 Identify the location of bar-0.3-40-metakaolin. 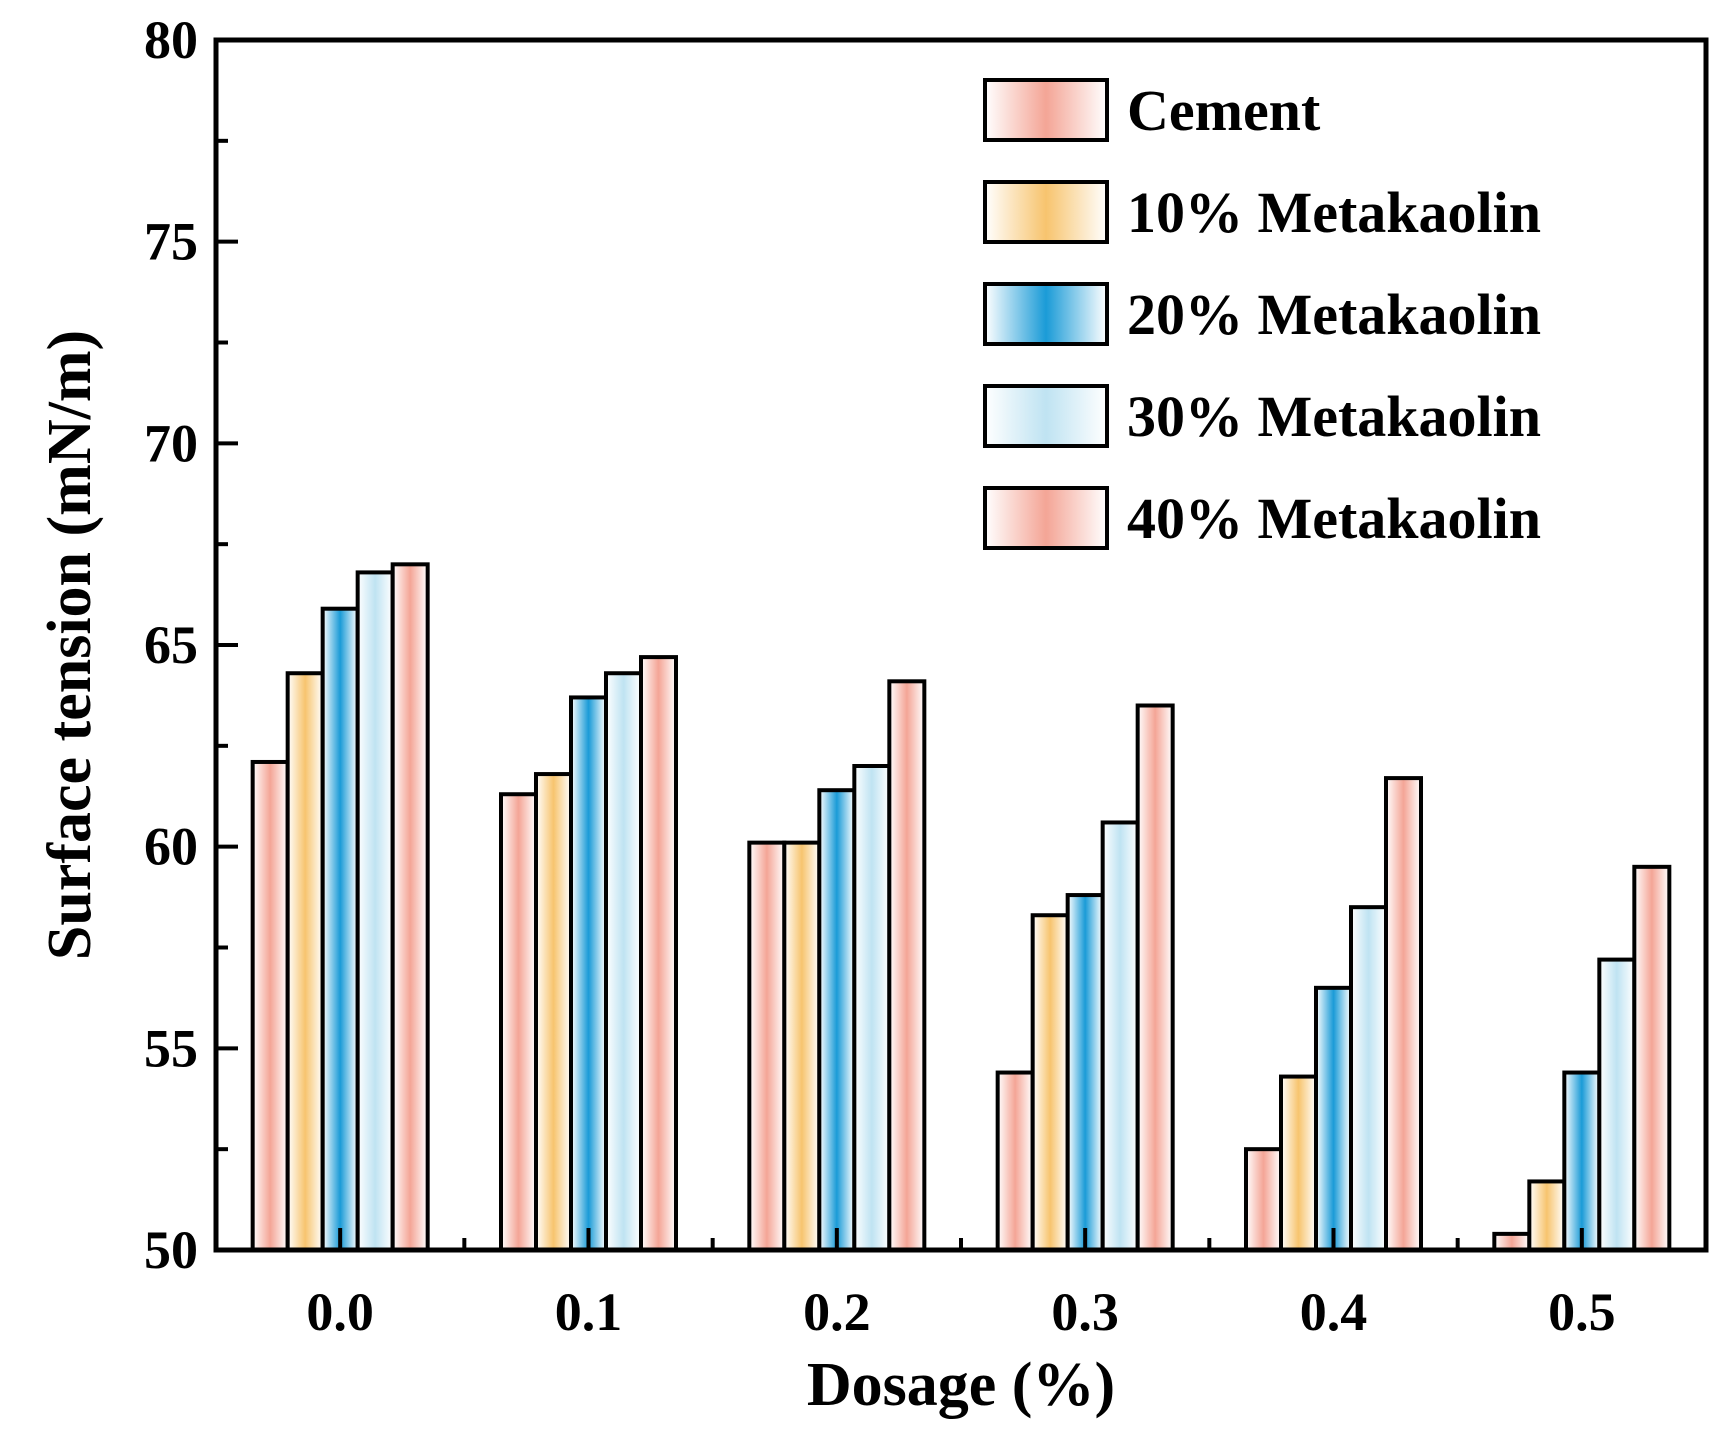
(1155, 977).